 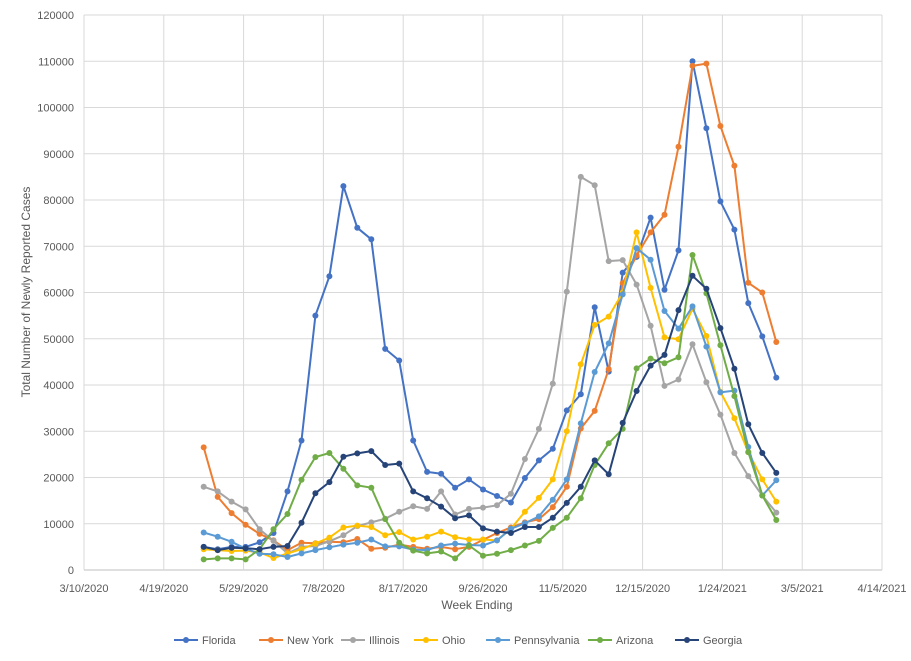 I want to click on x-tick-label: 5/29/2020, so click(x=243, y=589).